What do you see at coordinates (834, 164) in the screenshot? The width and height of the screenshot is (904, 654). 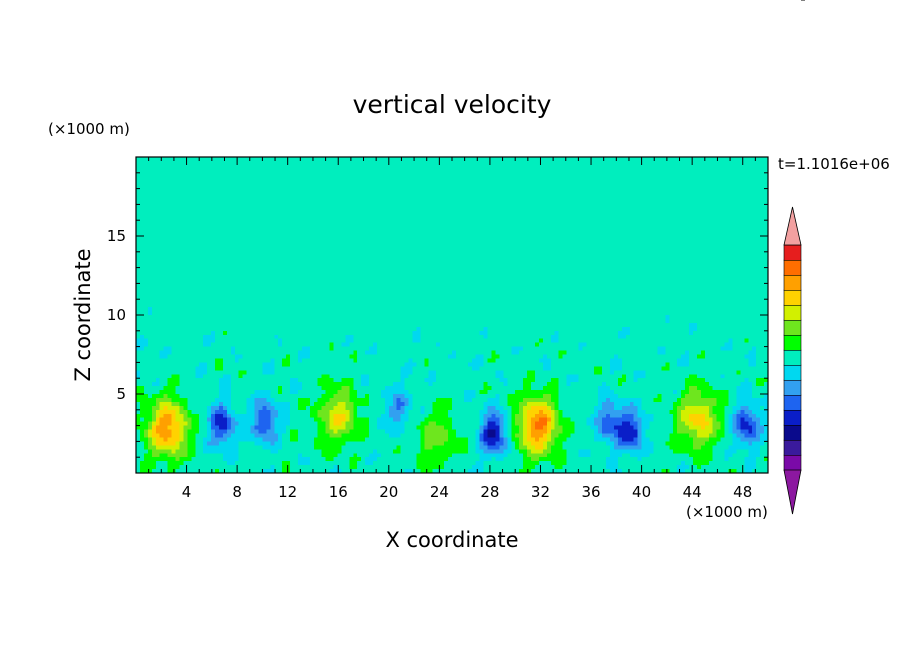 I see `time-label: t=1.1016e+06` at bounding box center [834, 164].